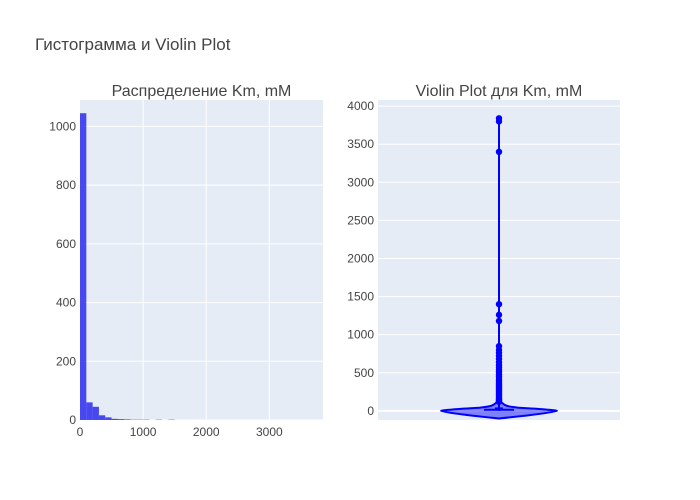 The image size is (700, 500). I want to click on y-tick-label: 1500, so click(360, 297).